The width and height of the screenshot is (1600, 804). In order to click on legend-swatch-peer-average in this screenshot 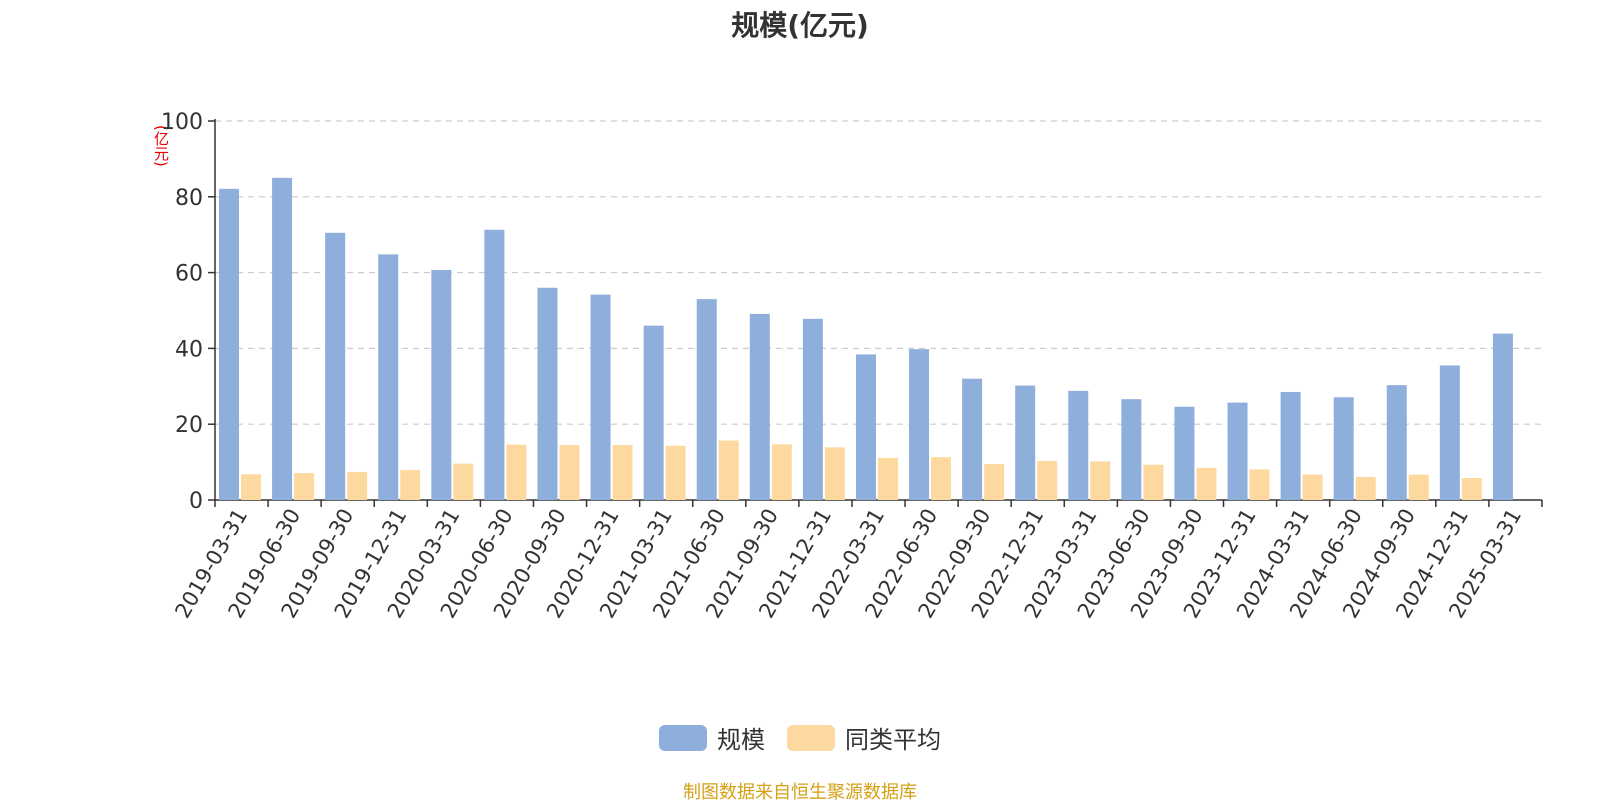, I will do `click(811, 737)`.